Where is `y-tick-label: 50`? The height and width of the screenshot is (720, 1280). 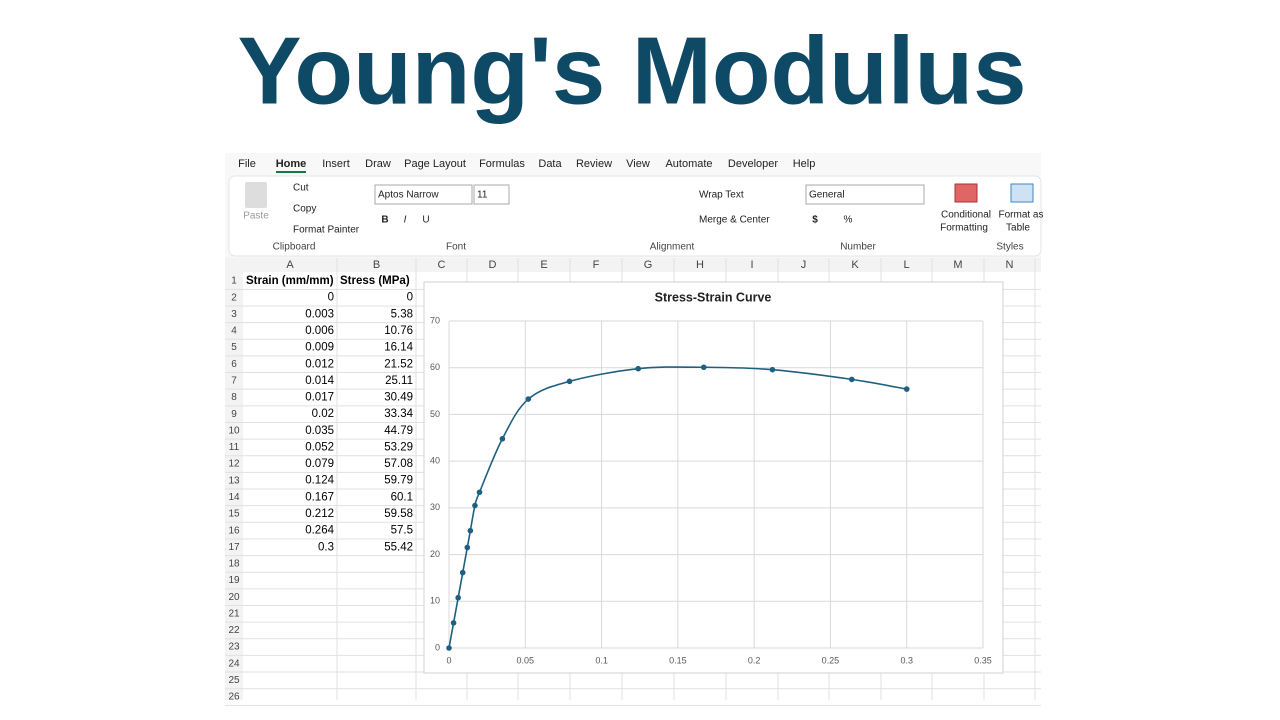 y-tick-label: 50 is located at coordinates (435, 414).